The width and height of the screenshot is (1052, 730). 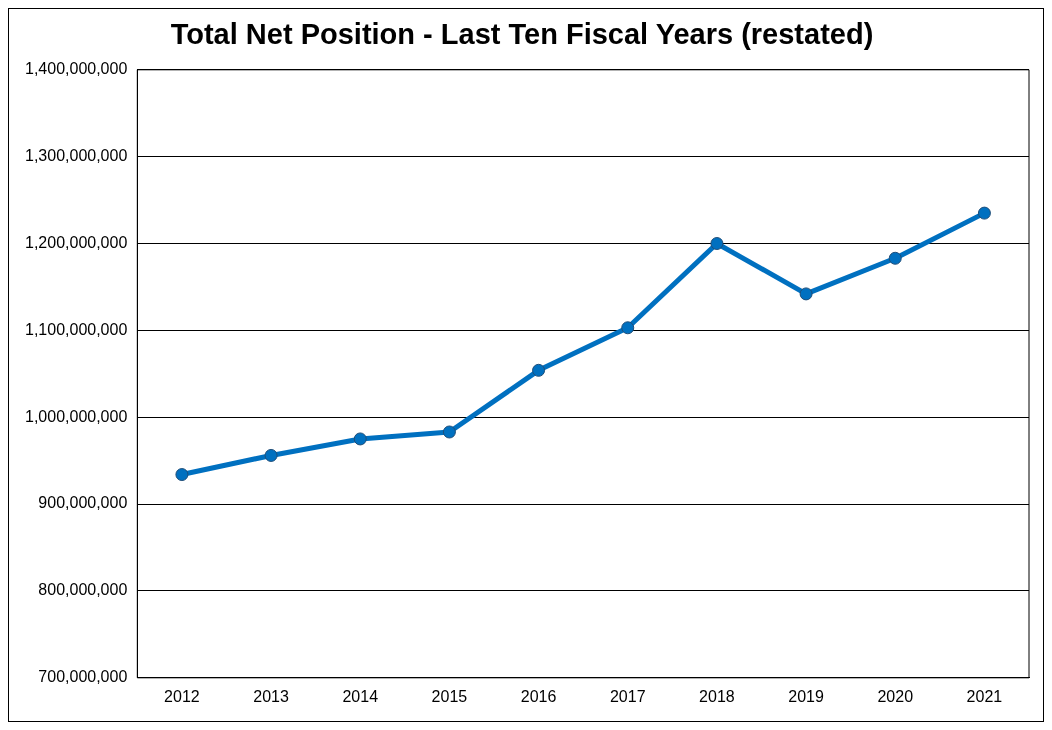 I want to click on chart-title: Total Net Position - Last Ten Fiscal Years (restated), so click(x=522, y=34).